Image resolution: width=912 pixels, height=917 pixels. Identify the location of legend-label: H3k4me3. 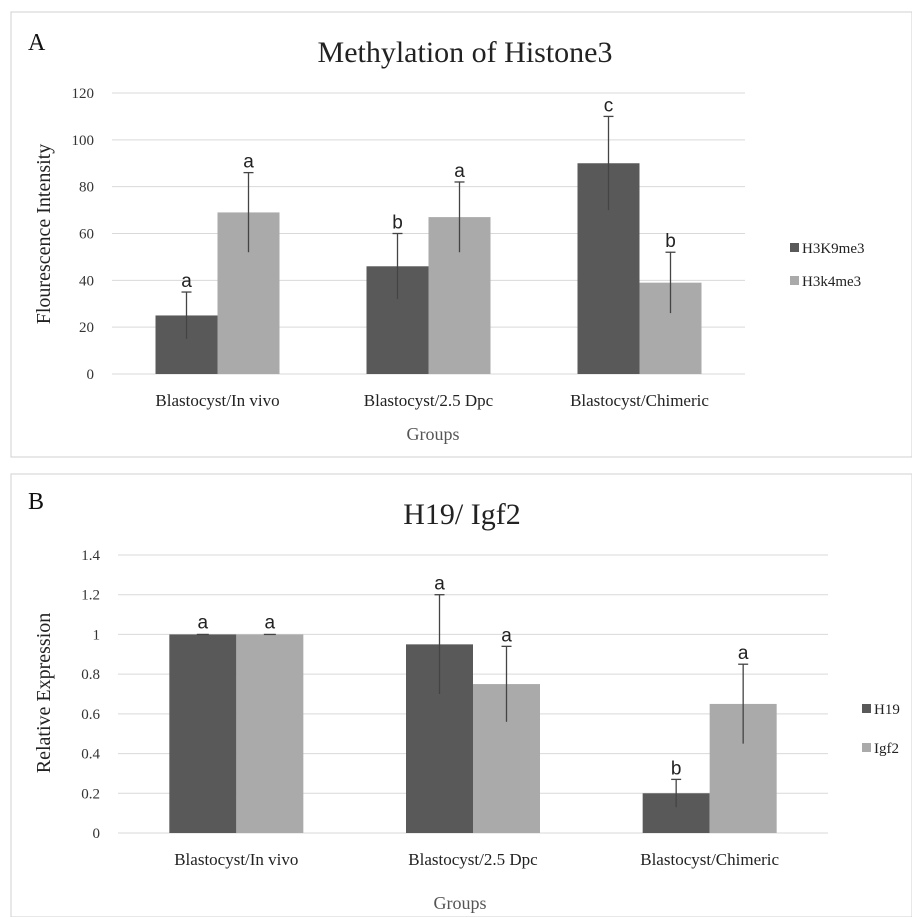
(831, 282).